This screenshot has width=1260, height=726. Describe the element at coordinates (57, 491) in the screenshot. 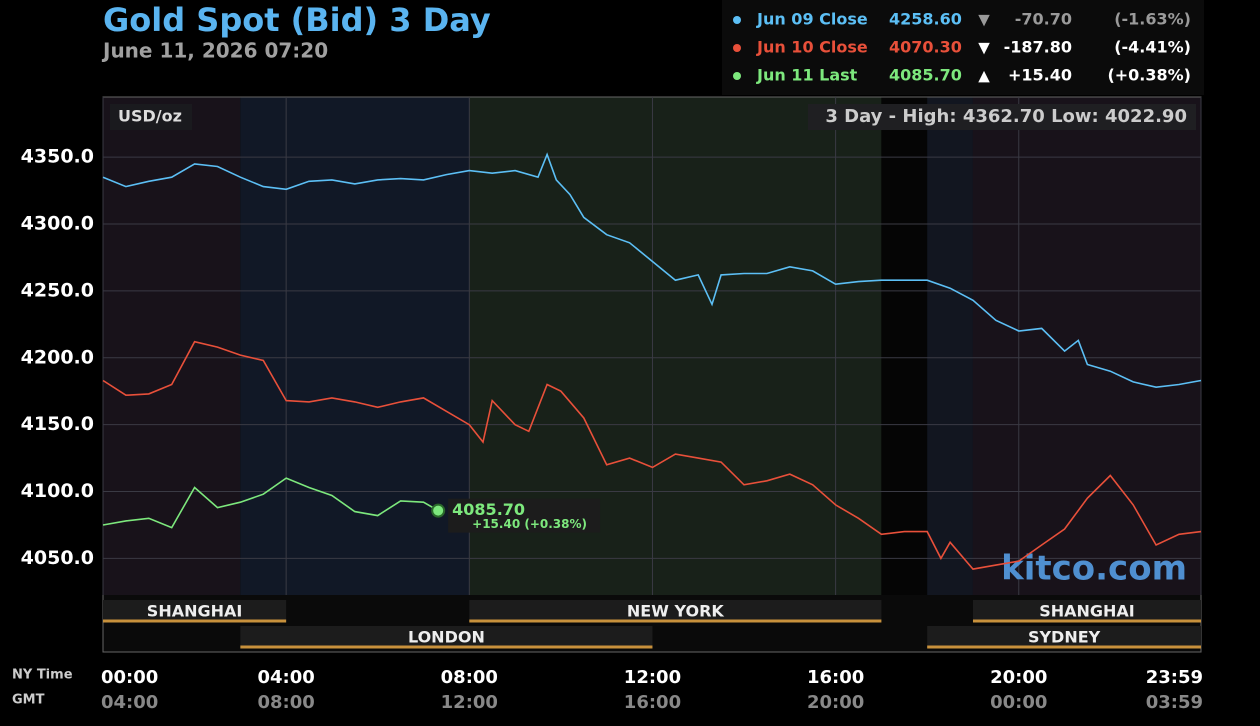

I see `y-tick-label: 4100.0` at that location.